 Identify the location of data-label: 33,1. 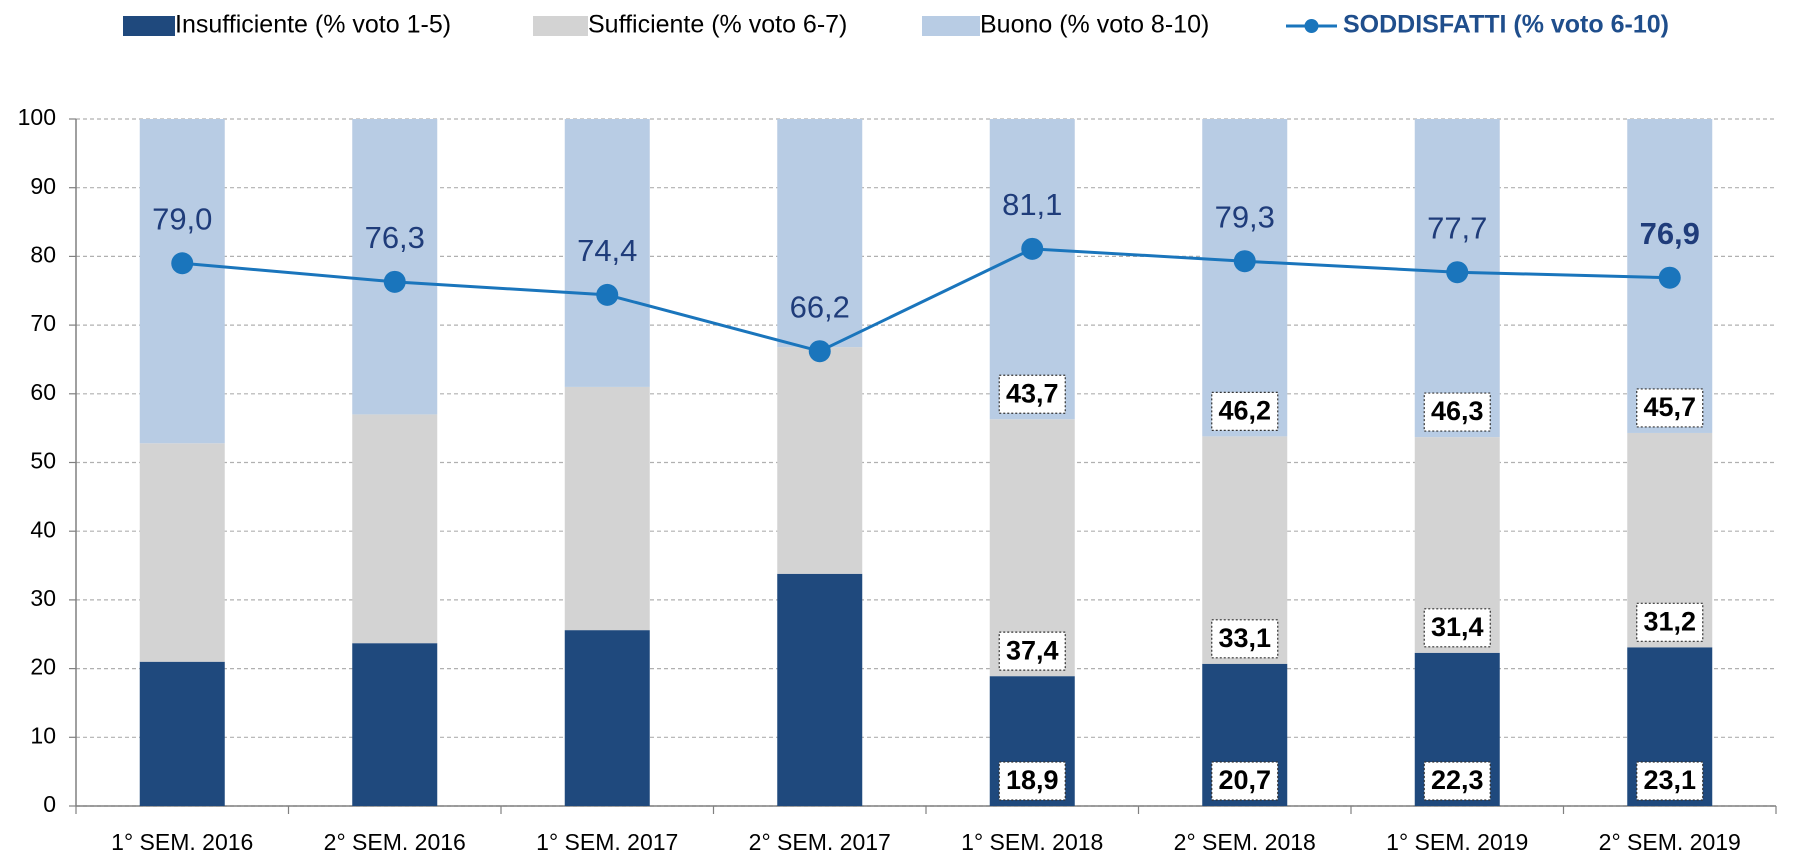
(1245, 639).